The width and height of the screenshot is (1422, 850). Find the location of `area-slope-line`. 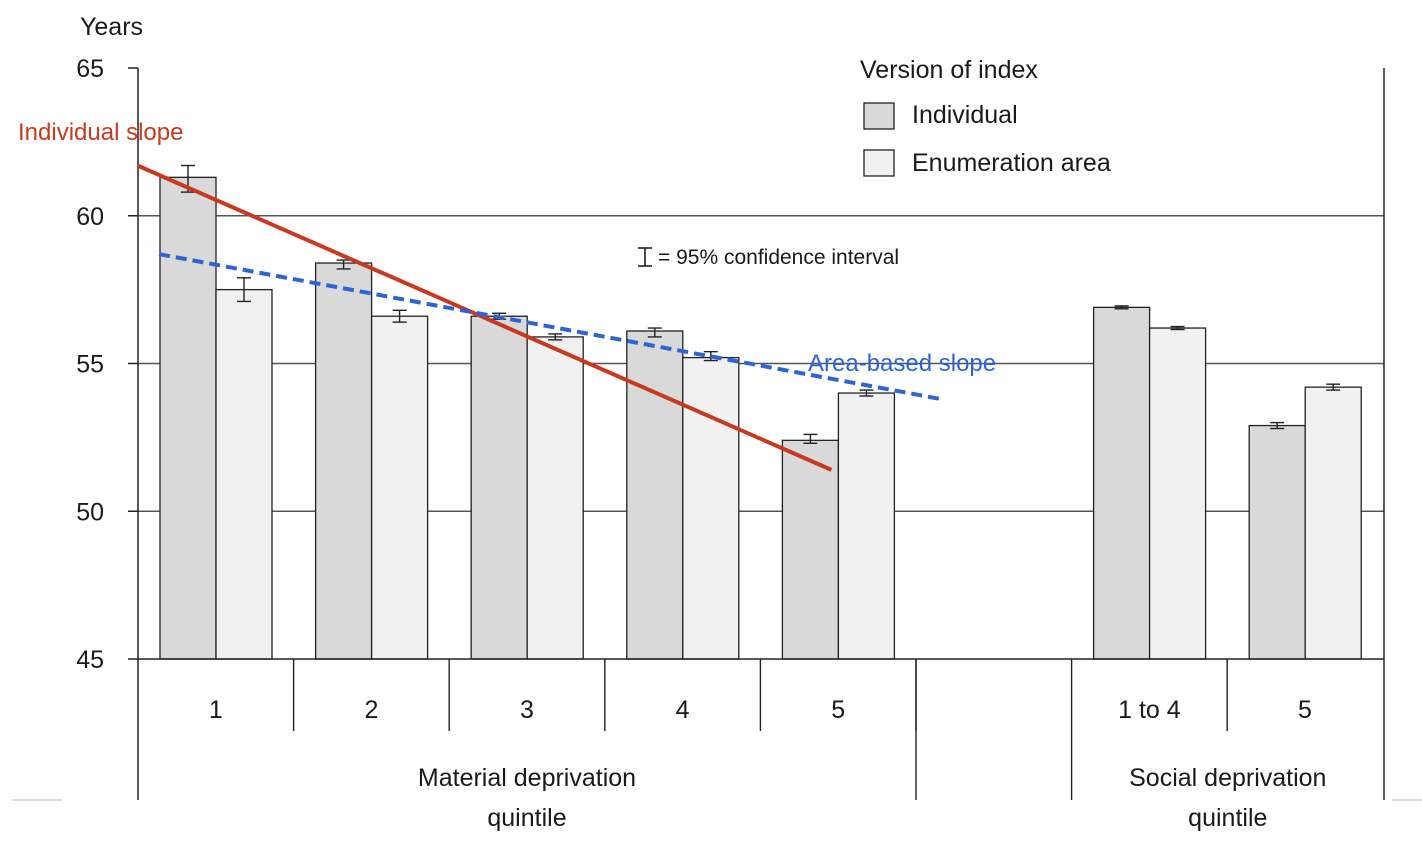

area-slope-line is located at coordinates (549, 326).